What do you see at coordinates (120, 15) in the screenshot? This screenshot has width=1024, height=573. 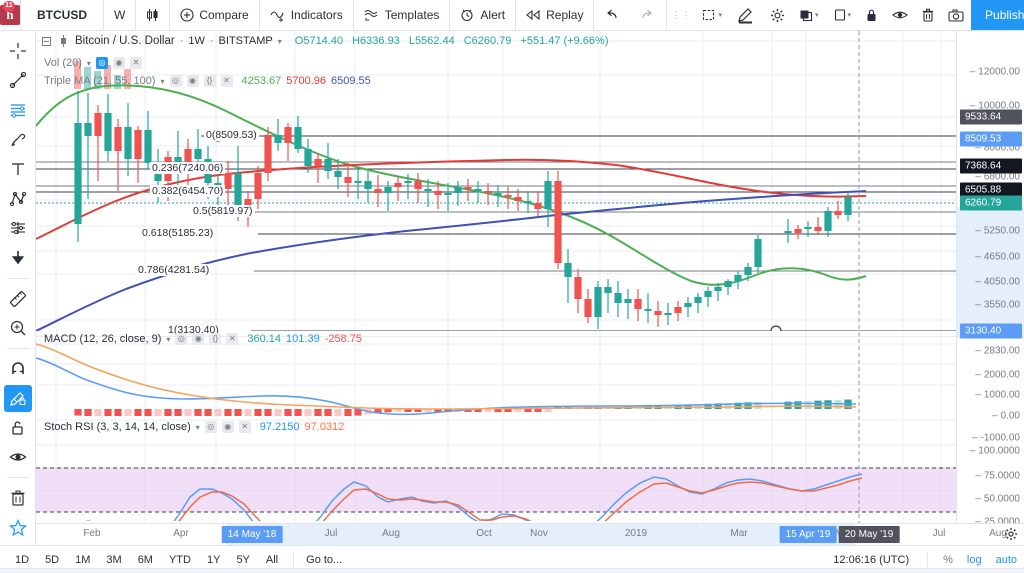 I see `interval-button: W` at bounding box center [120, 15].